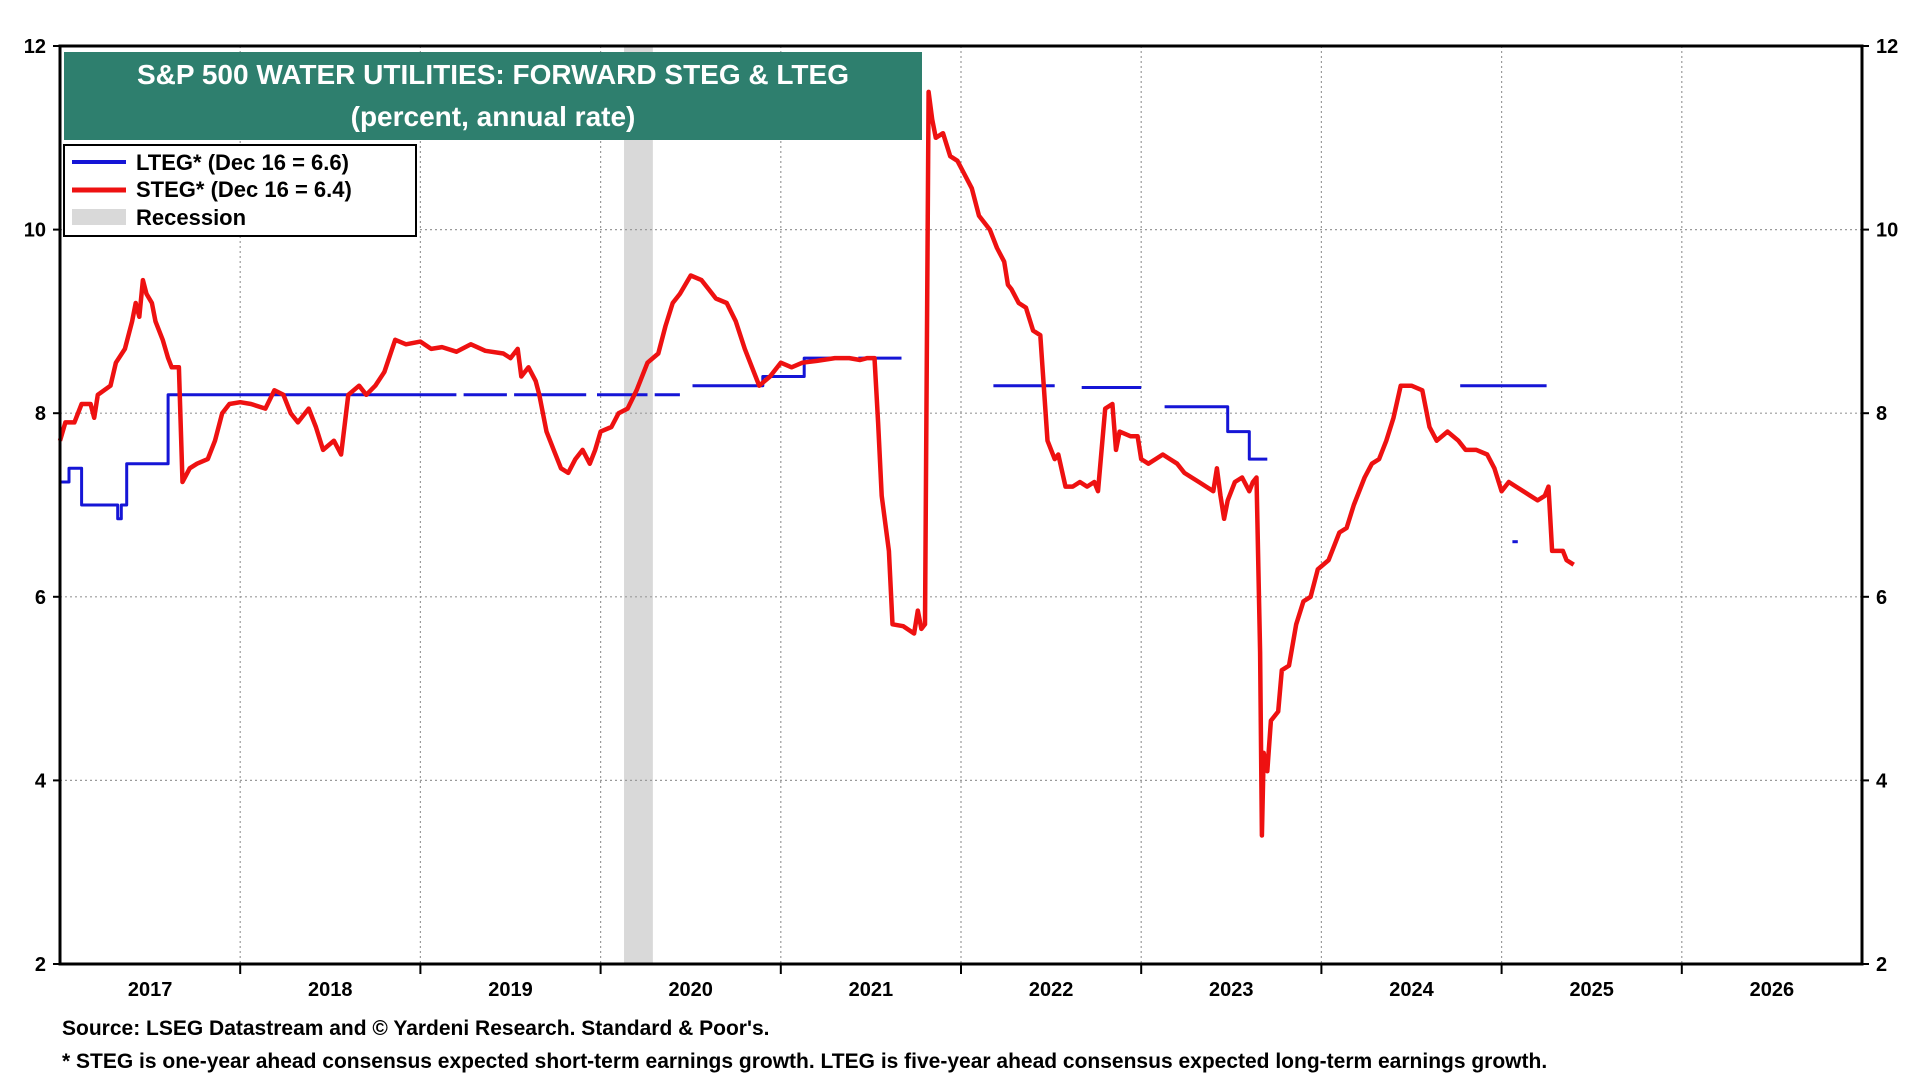 The width and height of the screenshot is (1920, 1080). Describe the element at coordinates (244, 189) in the screenshot. I see `legend-label-steg: STEG* (Dec 16 = 6.4)` at that location.